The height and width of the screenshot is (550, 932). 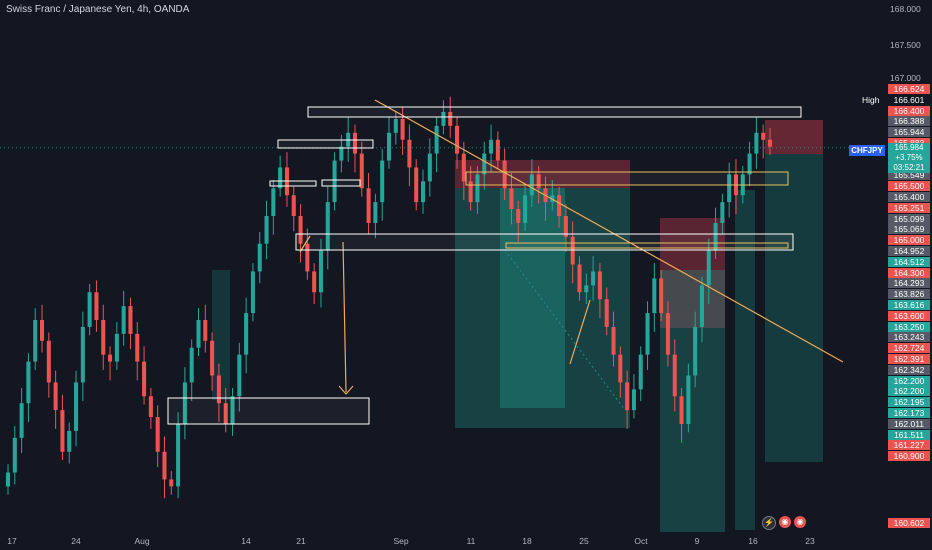 What do you see at coordinates (909, 305) in the screenshot?
I see `price-tag: 163.616` at bounding box center [909, 305].